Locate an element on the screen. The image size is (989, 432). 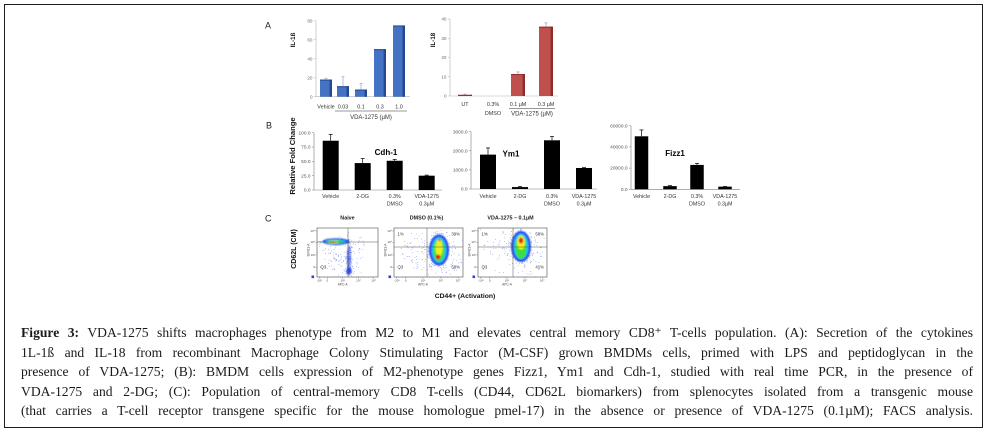
y-tick-label: 20000.0 is located at coordinates (619, 169).